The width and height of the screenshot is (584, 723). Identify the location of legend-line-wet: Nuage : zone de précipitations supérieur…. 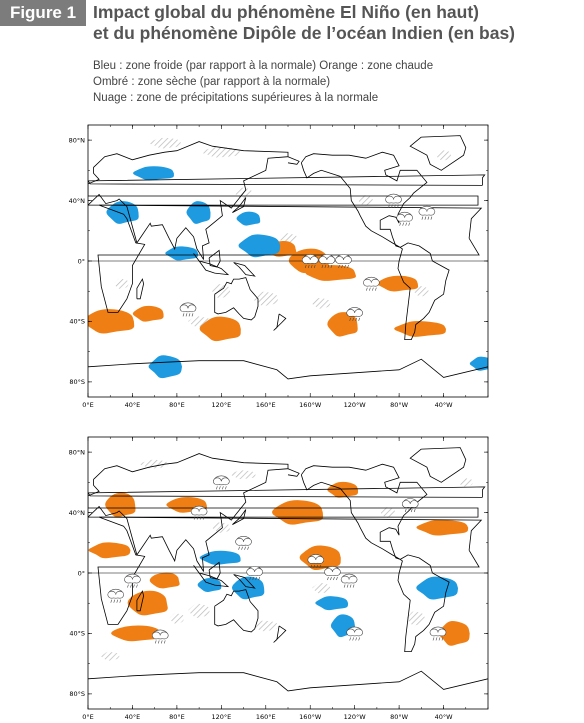
(236, 98).